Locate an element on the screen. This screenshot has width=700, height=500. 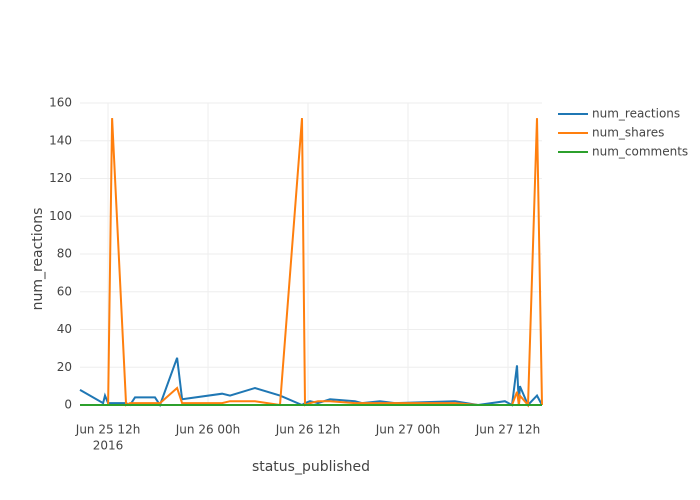
y-tick-label: 120 is located at coordinates (60, 178).